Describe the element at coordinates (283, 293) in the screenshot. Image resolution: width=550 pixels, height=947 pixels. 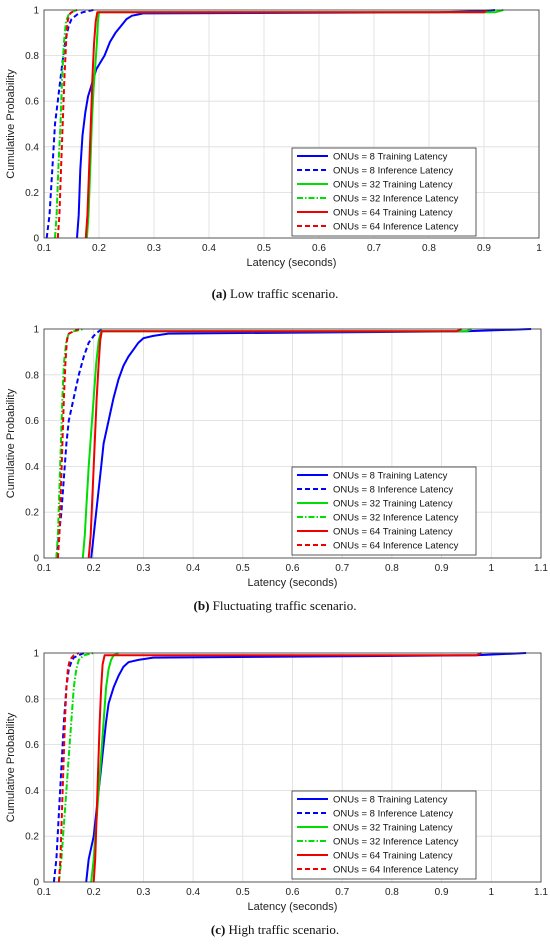
I see `caption-text: Low traffic scenario.` at that location.